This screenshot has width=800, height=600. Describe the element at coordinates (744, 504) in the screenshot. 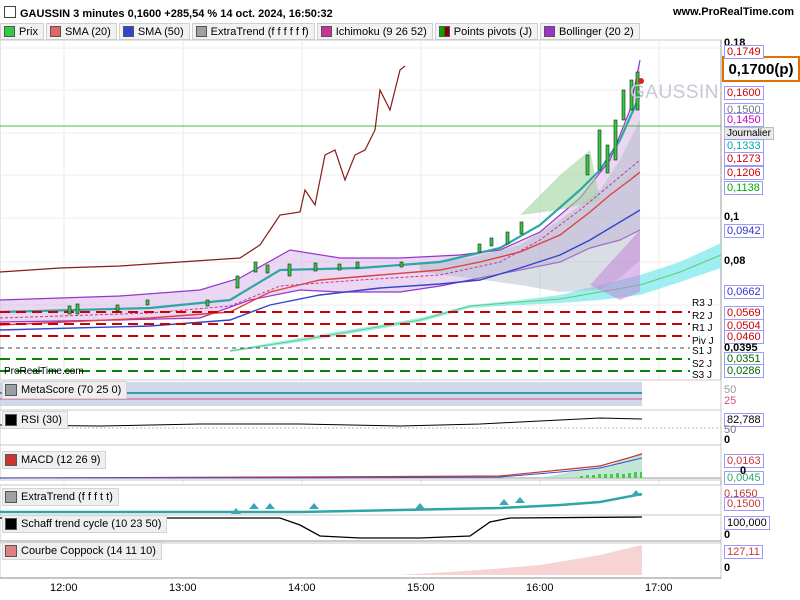

I see `extratrend-value-2: 0,1500` at that location.